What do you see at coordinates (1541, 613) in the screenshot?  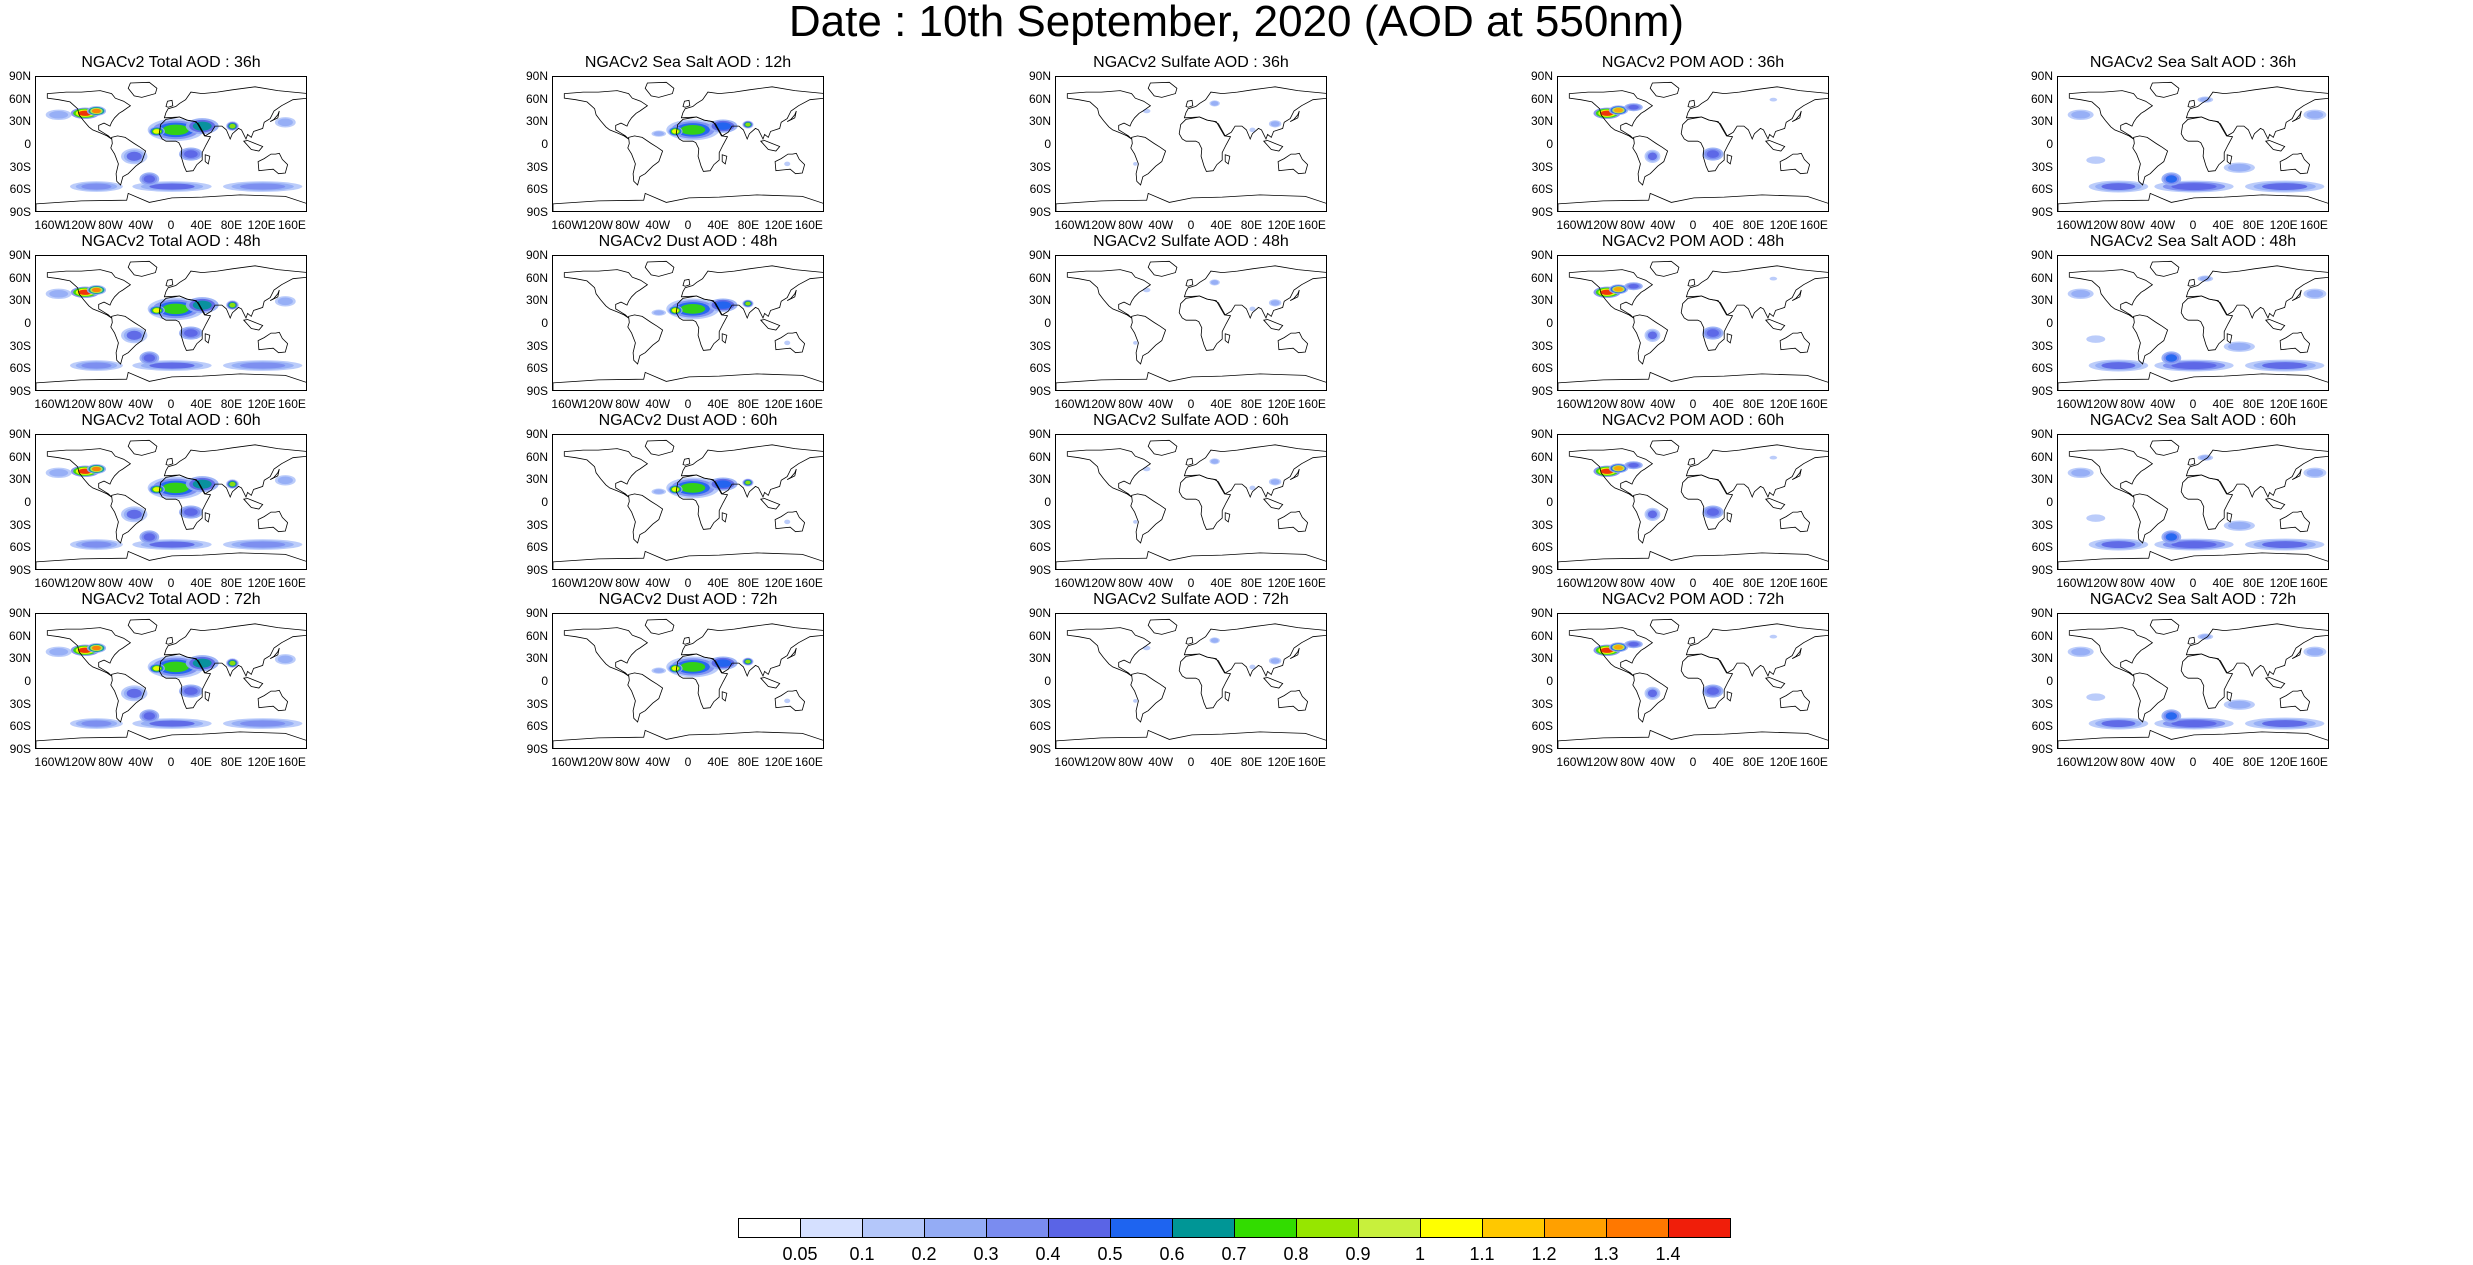 I see `lat-tick-label: 90N` at bounding box center [1541, 613].